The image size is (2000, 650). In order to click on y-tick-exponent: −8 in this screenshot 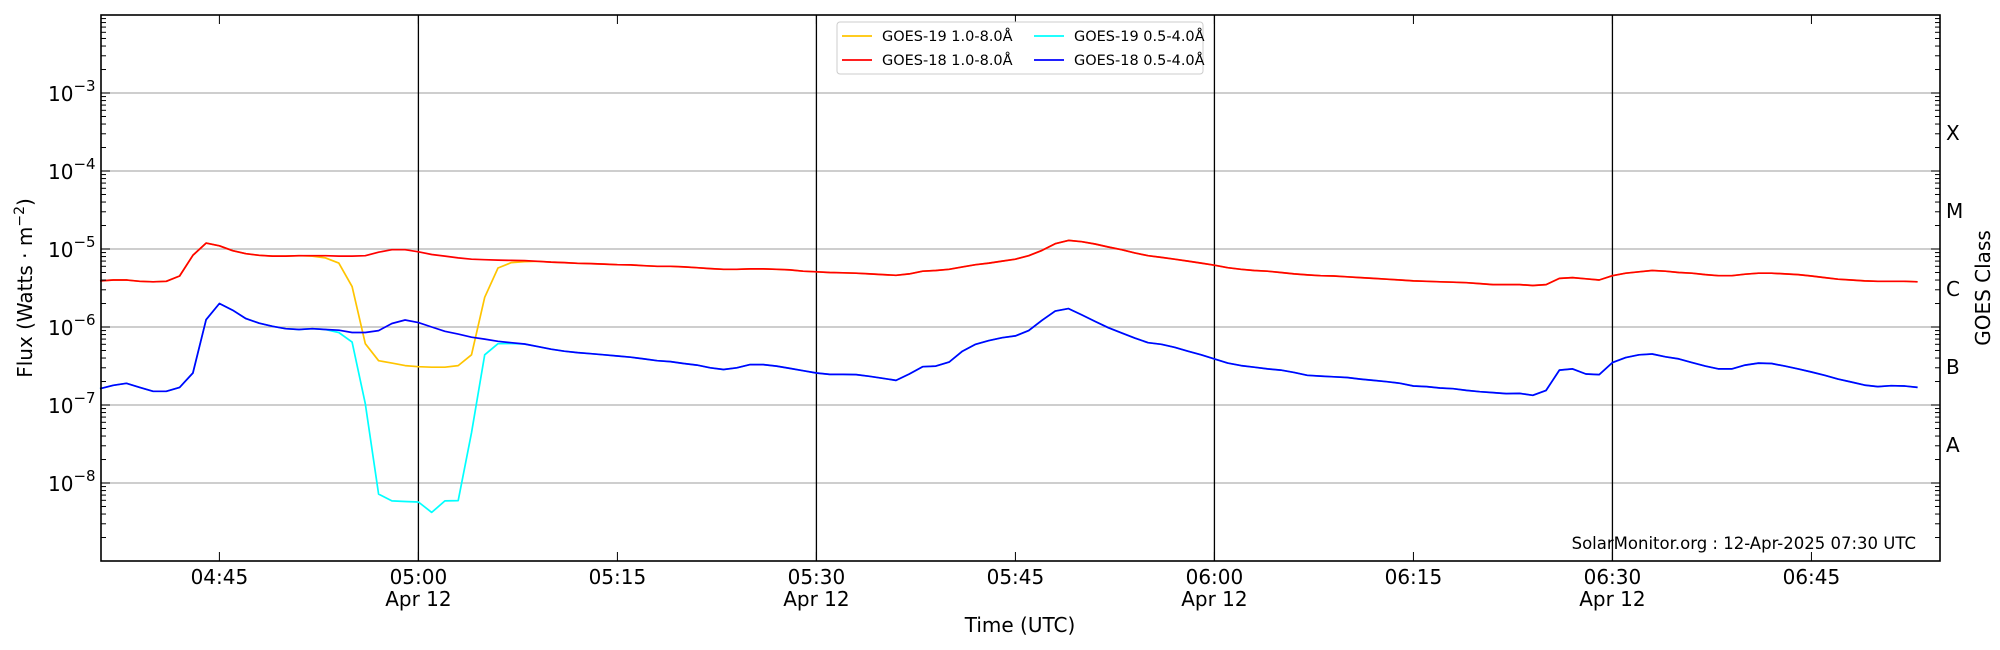, I will do `click(84, 476)`.